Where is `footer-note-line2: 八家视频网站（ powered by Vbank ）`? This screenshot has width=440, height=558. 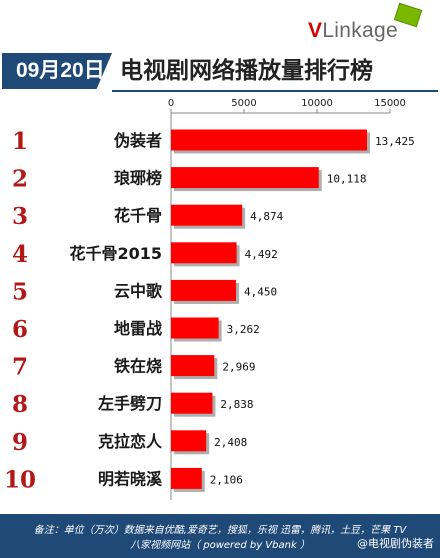 footer-note-line2: 八家视频网站（ powered by Vbank ） is located at coordinates (220, 545).